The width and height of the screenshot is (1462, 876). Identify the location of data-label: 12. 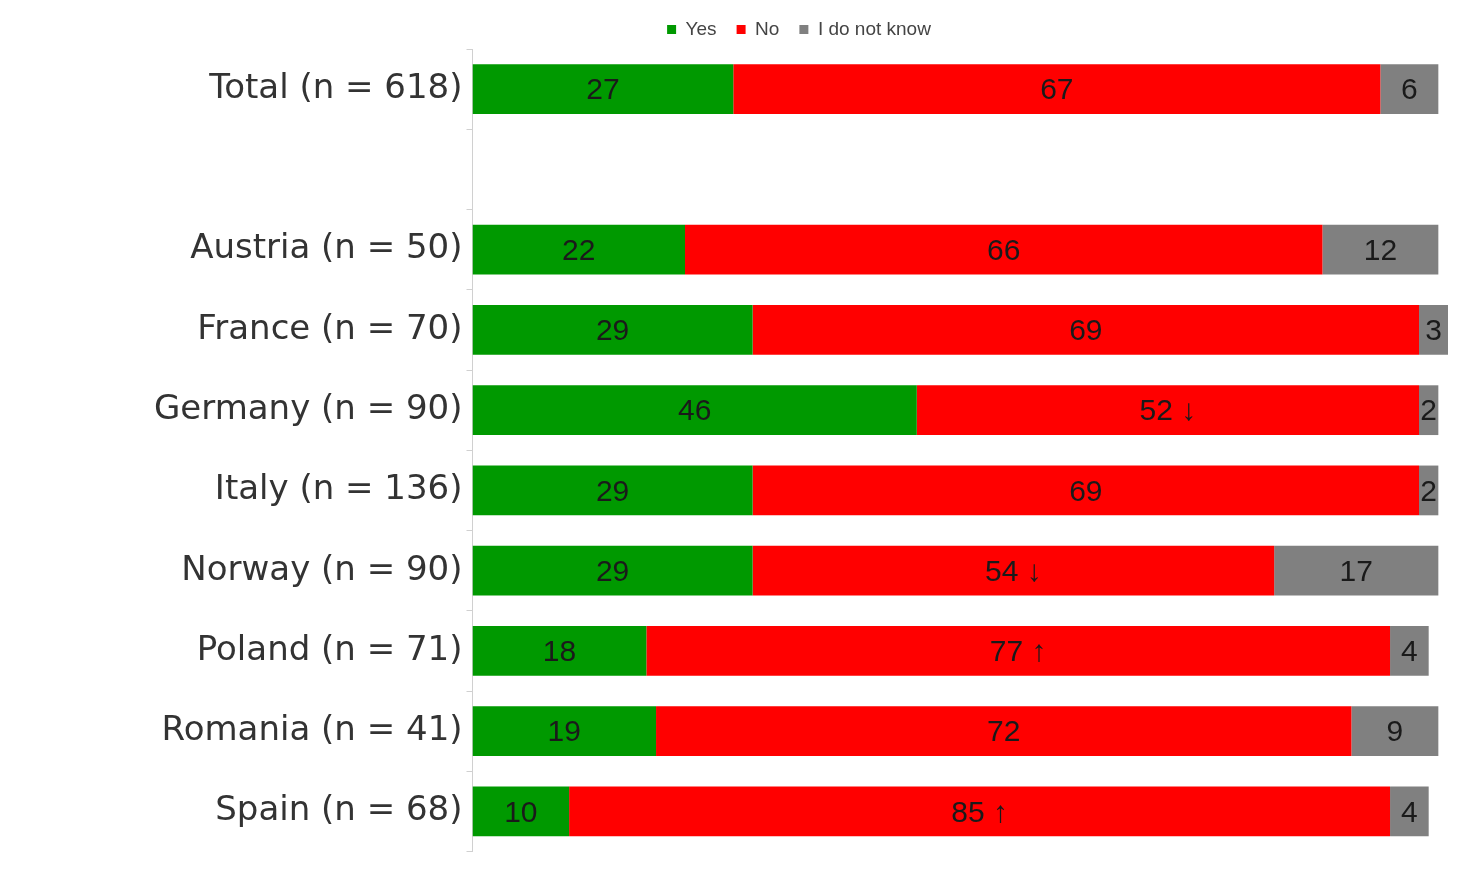
(1380, 249).